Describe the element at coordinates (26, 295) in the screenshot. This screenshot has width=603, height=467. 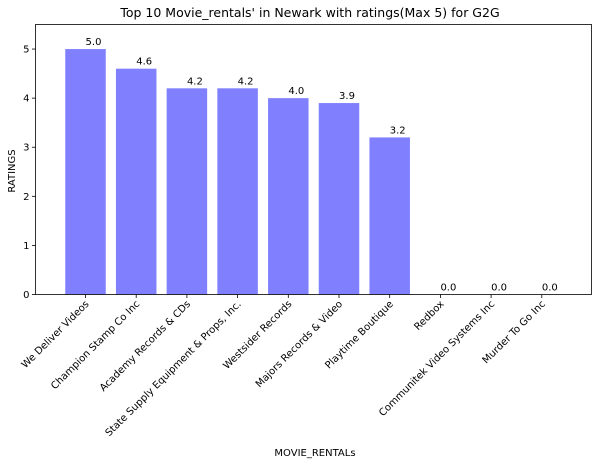
I see `y-tick-label: 0` at that location.